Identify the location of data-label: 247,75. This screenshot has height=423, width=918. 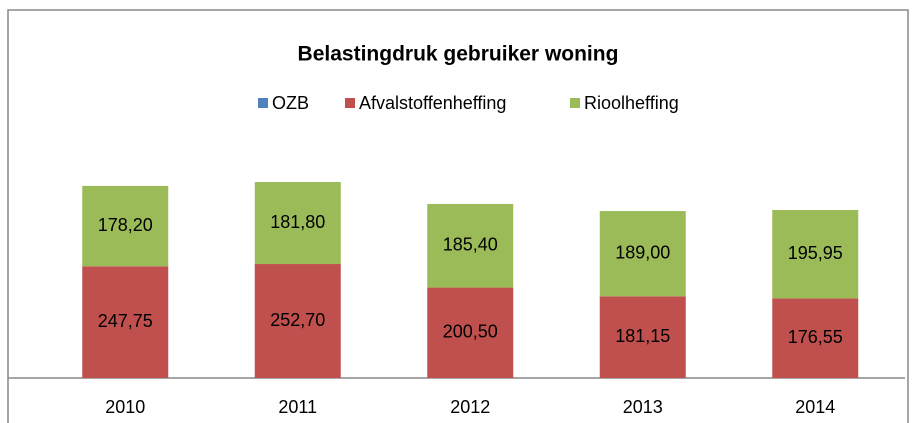
(125, 321).